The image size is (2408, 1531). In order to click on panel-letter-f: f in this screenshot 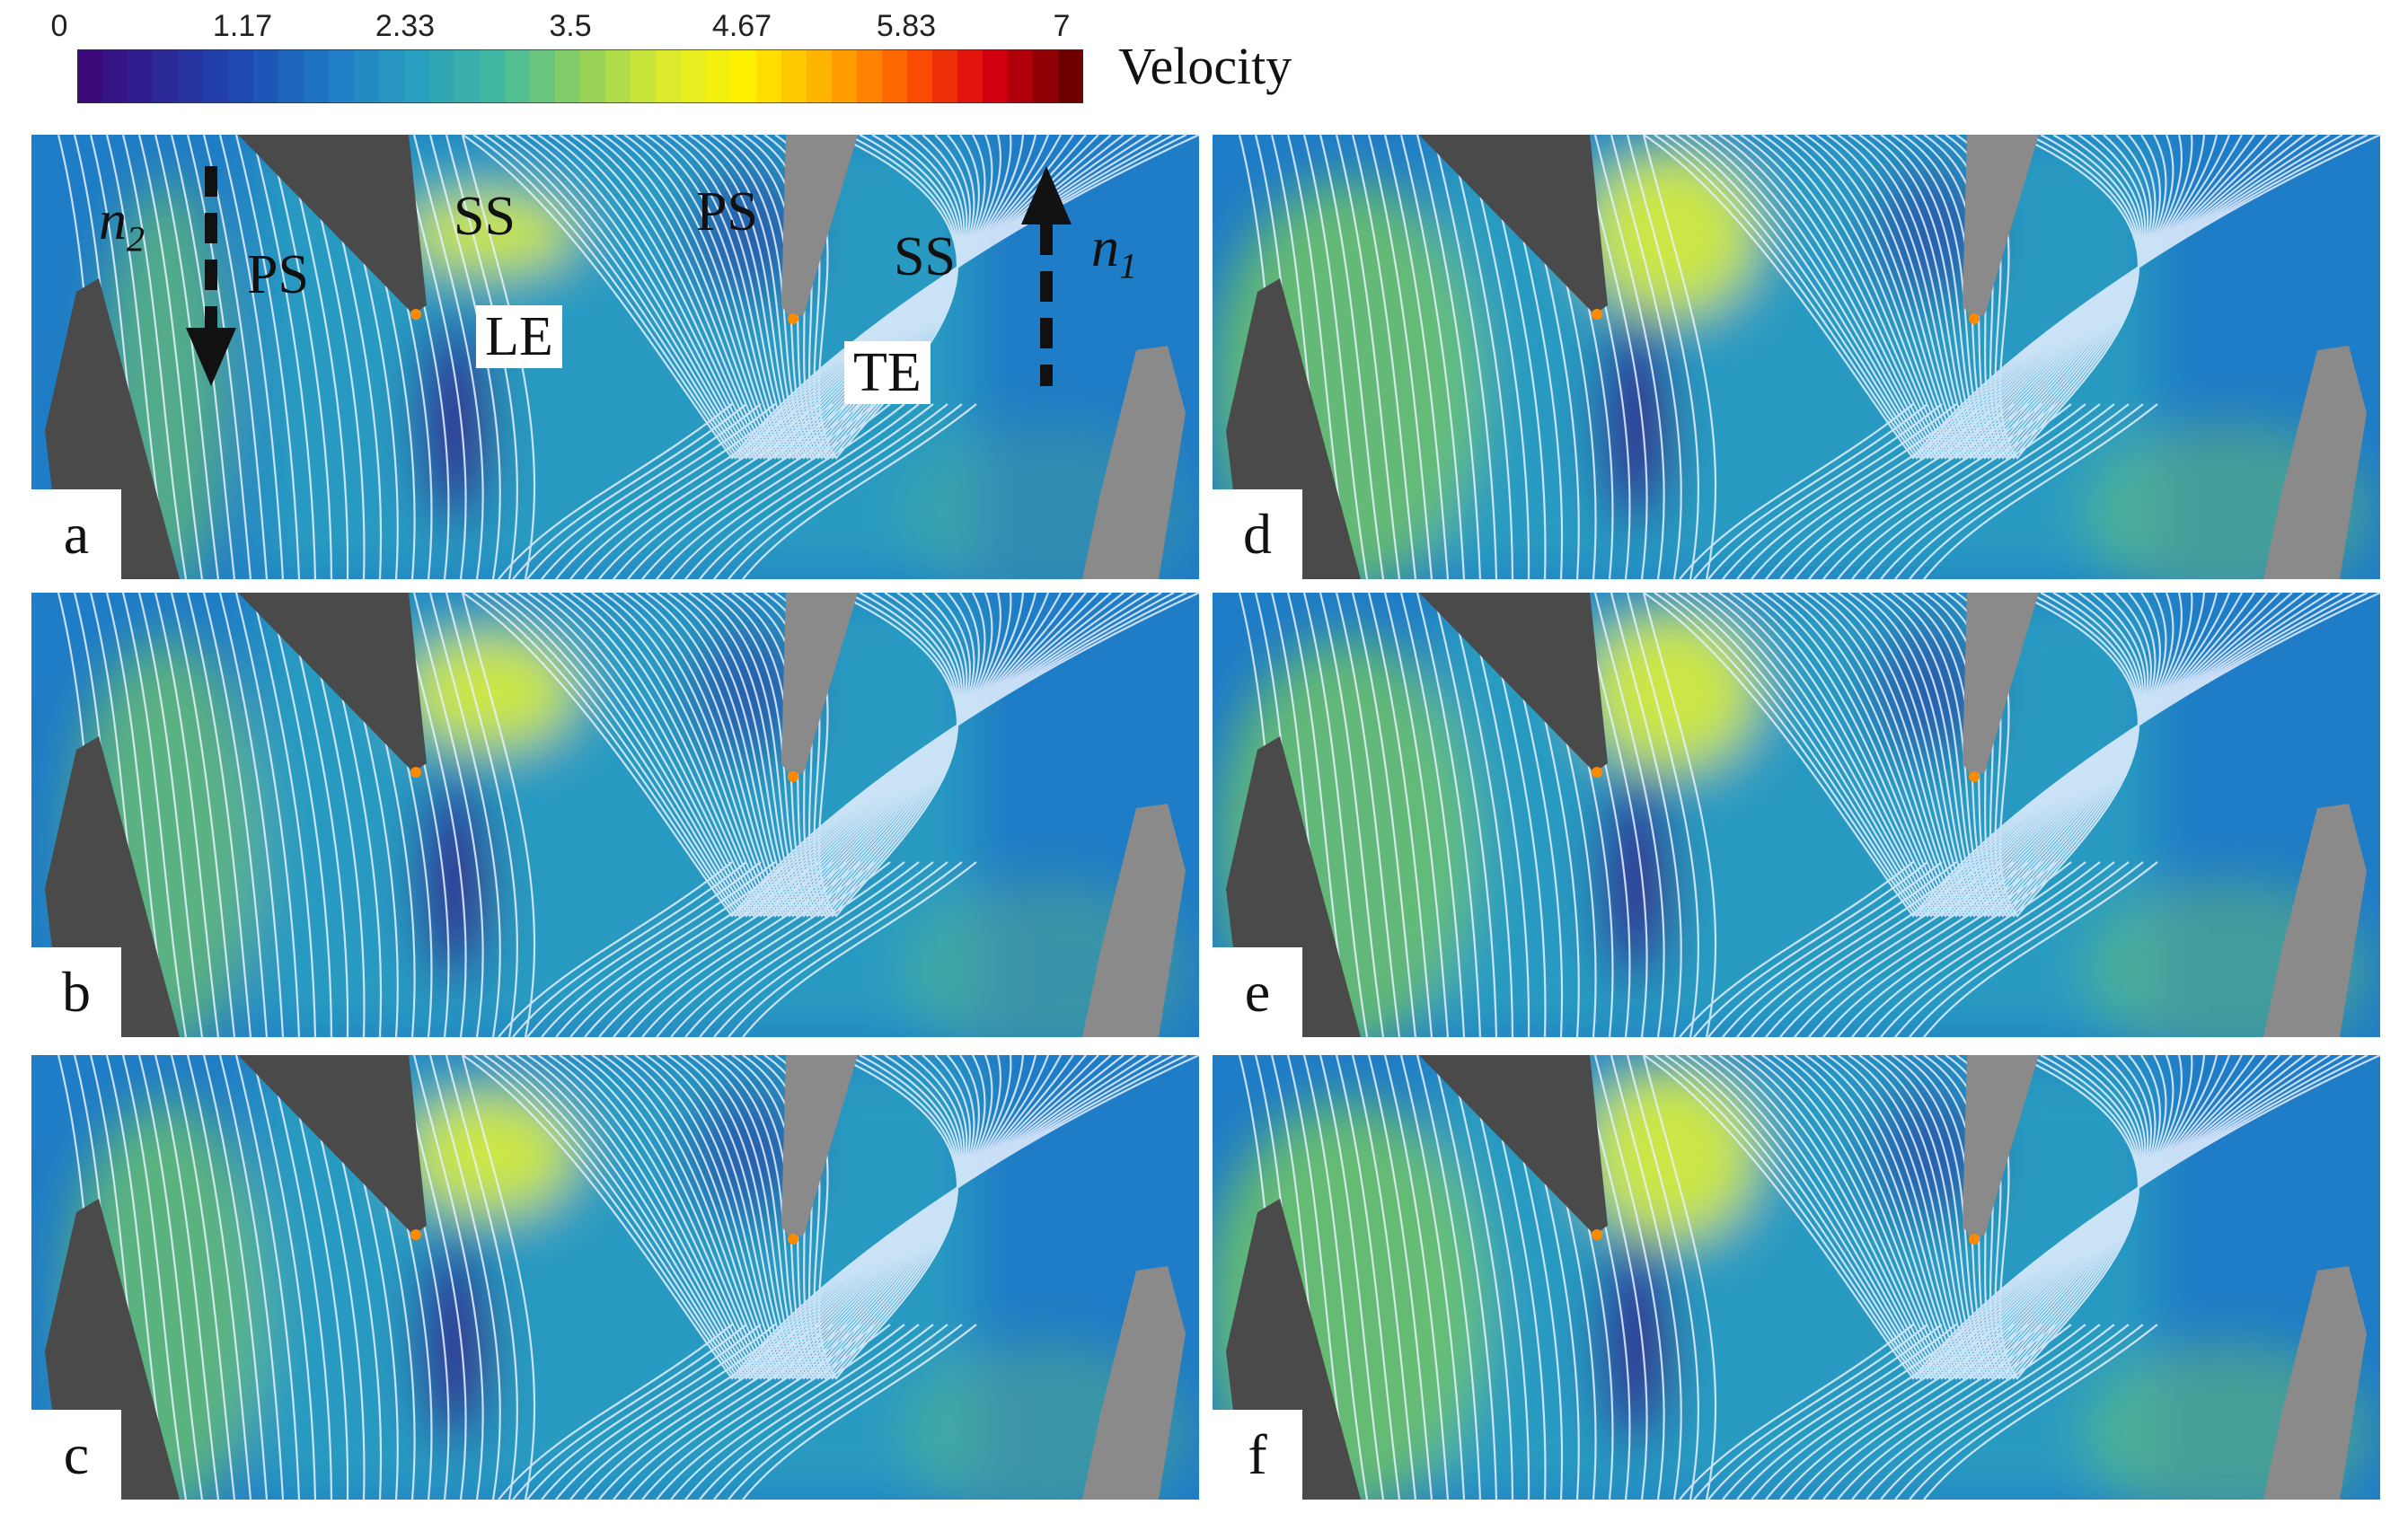, I will do `click(1258, 1455)`.